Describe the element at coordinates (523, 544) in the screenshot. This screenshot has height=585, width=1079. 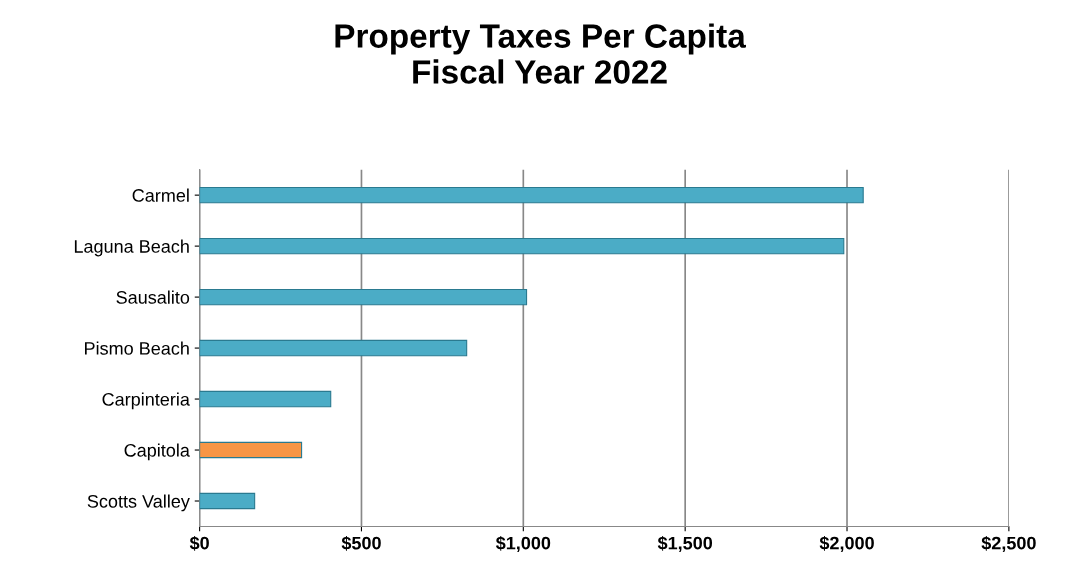
I see `x-tick-label: $1,000` at that location.